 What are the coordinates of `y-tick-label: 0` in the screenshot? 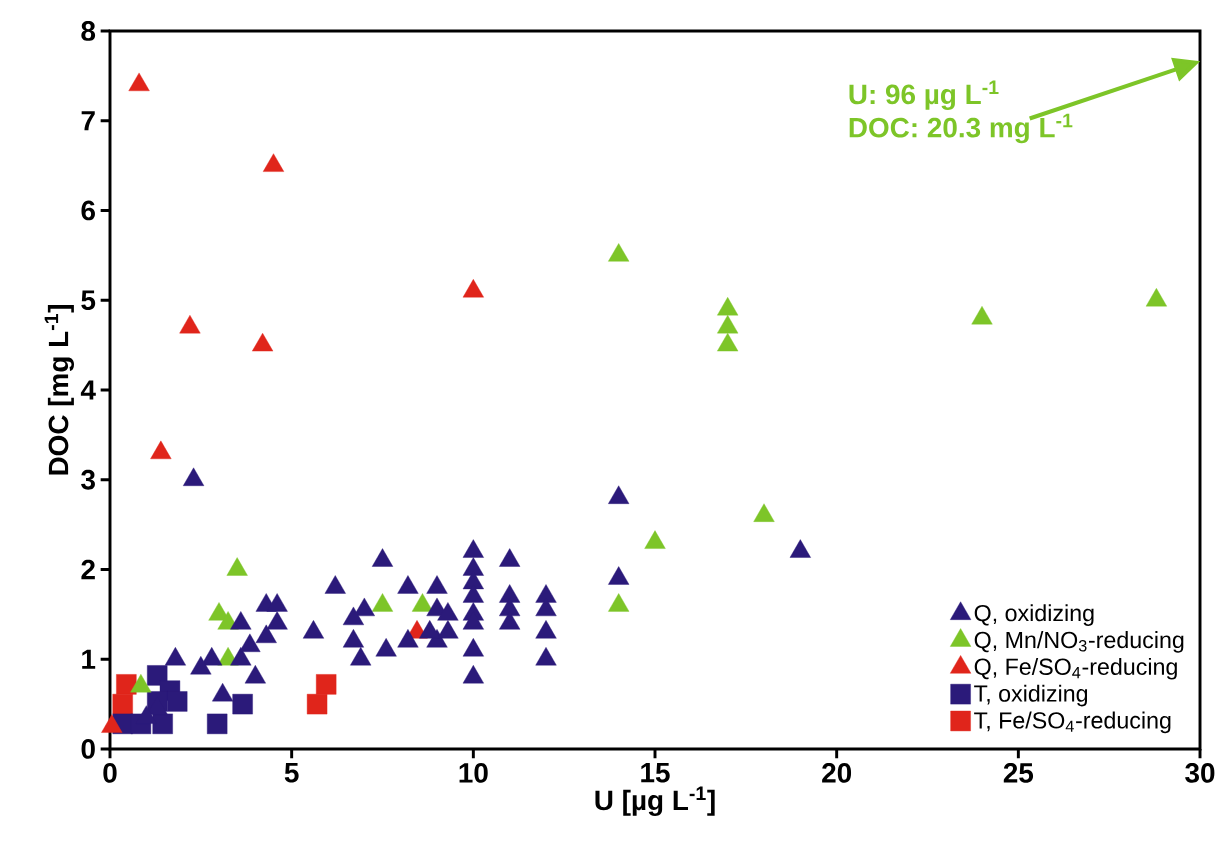 It's located at (88, 749).